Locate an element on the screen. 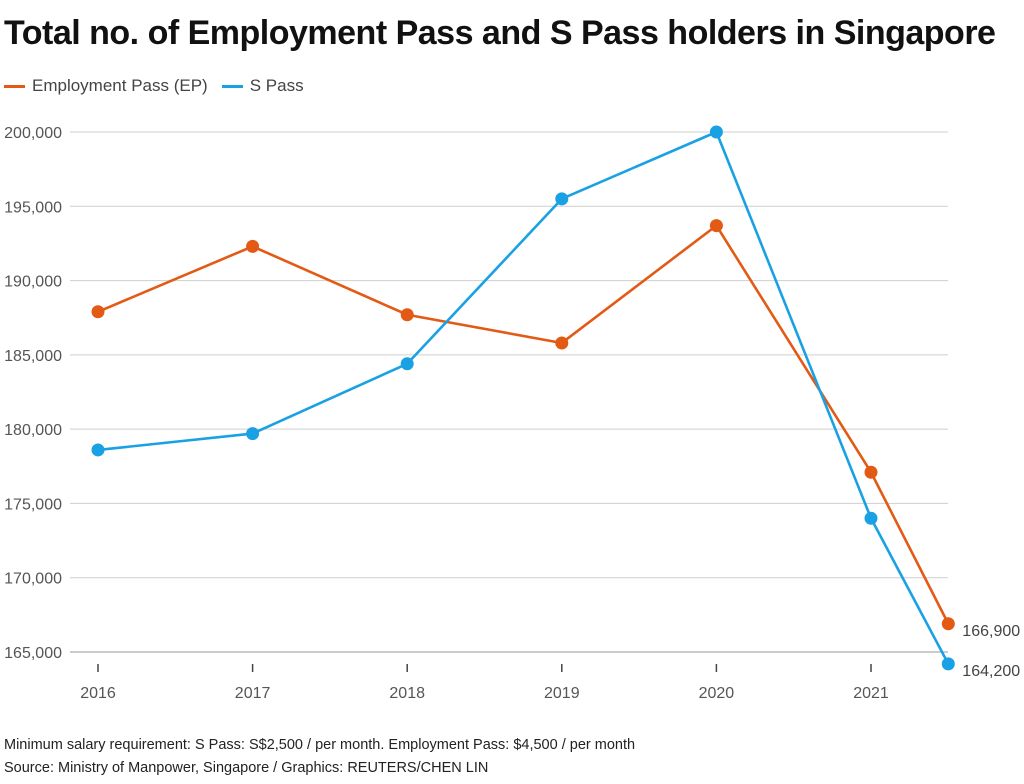  legend-item-ep: Employment Pass (EP) is located at coordinates (106, 86).